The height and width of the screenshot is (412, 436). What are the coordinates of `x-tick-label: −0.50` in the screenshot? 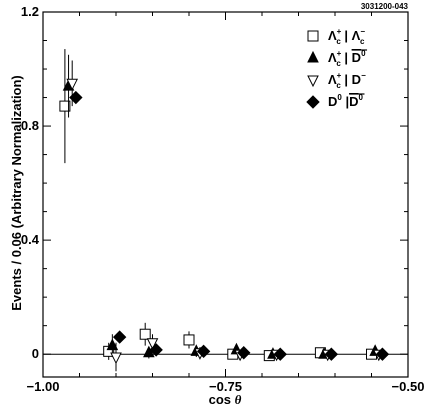 It's located at (408, 386).